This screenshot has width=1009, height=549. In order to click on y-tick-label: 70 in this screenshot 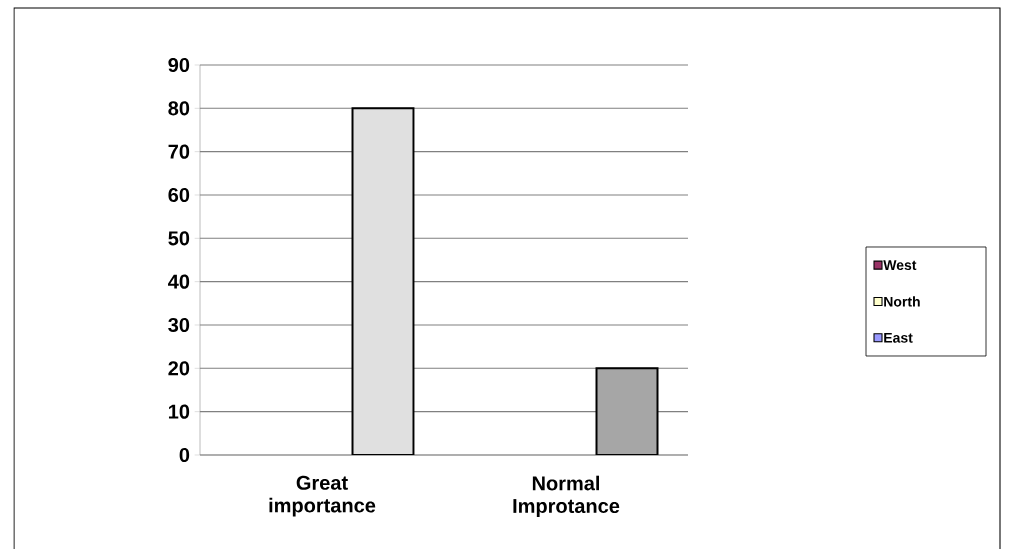, I will do `click(179, 151)`.